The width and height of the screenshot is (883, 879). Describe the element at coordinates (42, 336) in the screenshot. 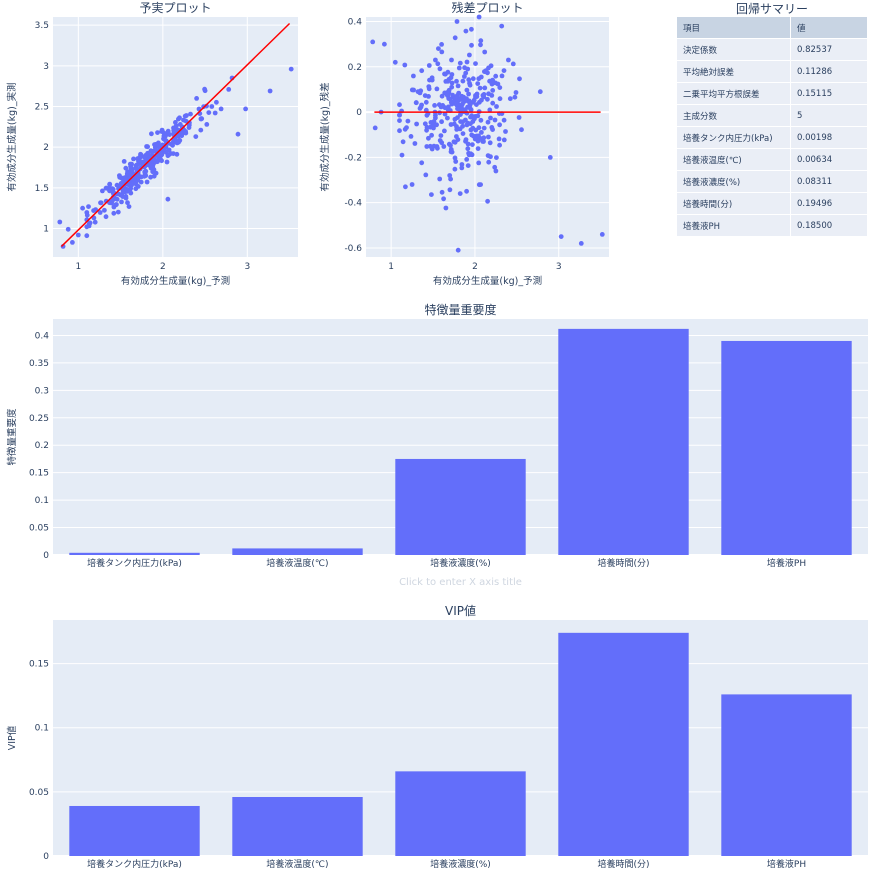

I see `y-tick-label: 0.4` at that location.